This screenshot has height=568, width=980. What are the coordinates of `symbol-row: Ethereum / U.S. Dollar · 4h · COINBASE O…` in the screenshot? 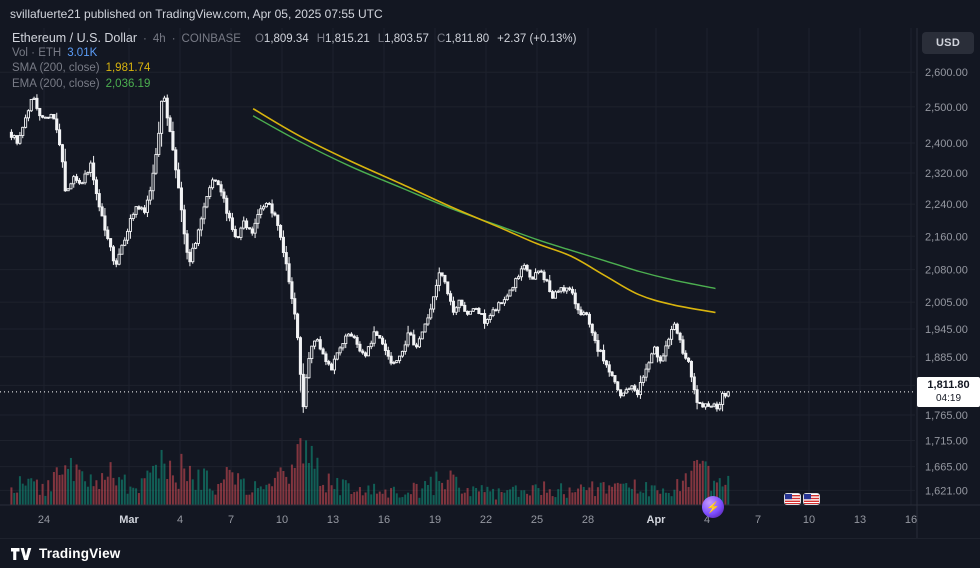 It's located at (294, 39).